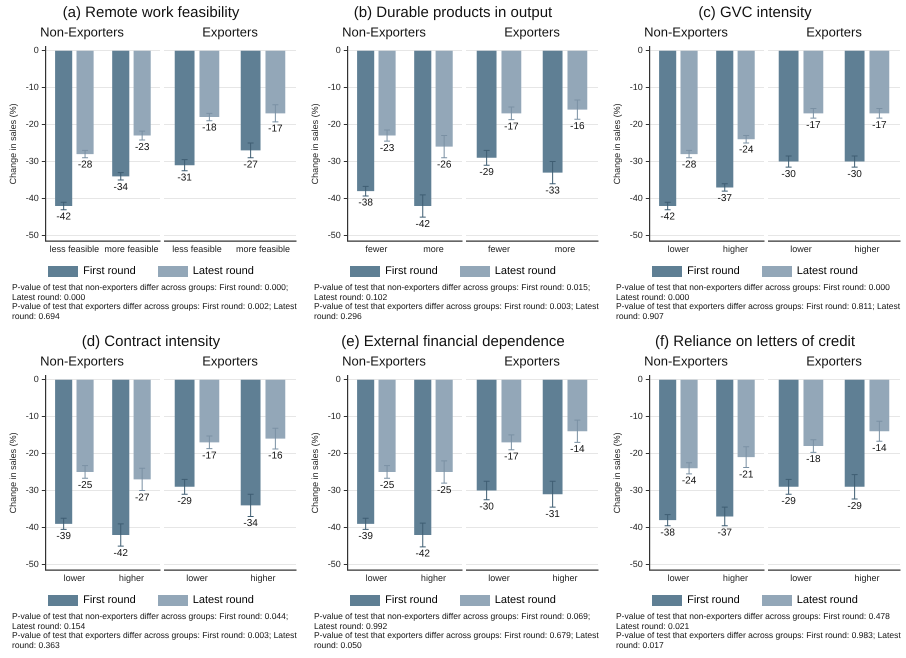 The height and width of the screenshot is (658, 906). Describe the element at coordinates (457, 311) in the screenshot. I see `text: P-value of test that exporters differ across groups: First round: 0.003; Latest round: 0.296` at that location.